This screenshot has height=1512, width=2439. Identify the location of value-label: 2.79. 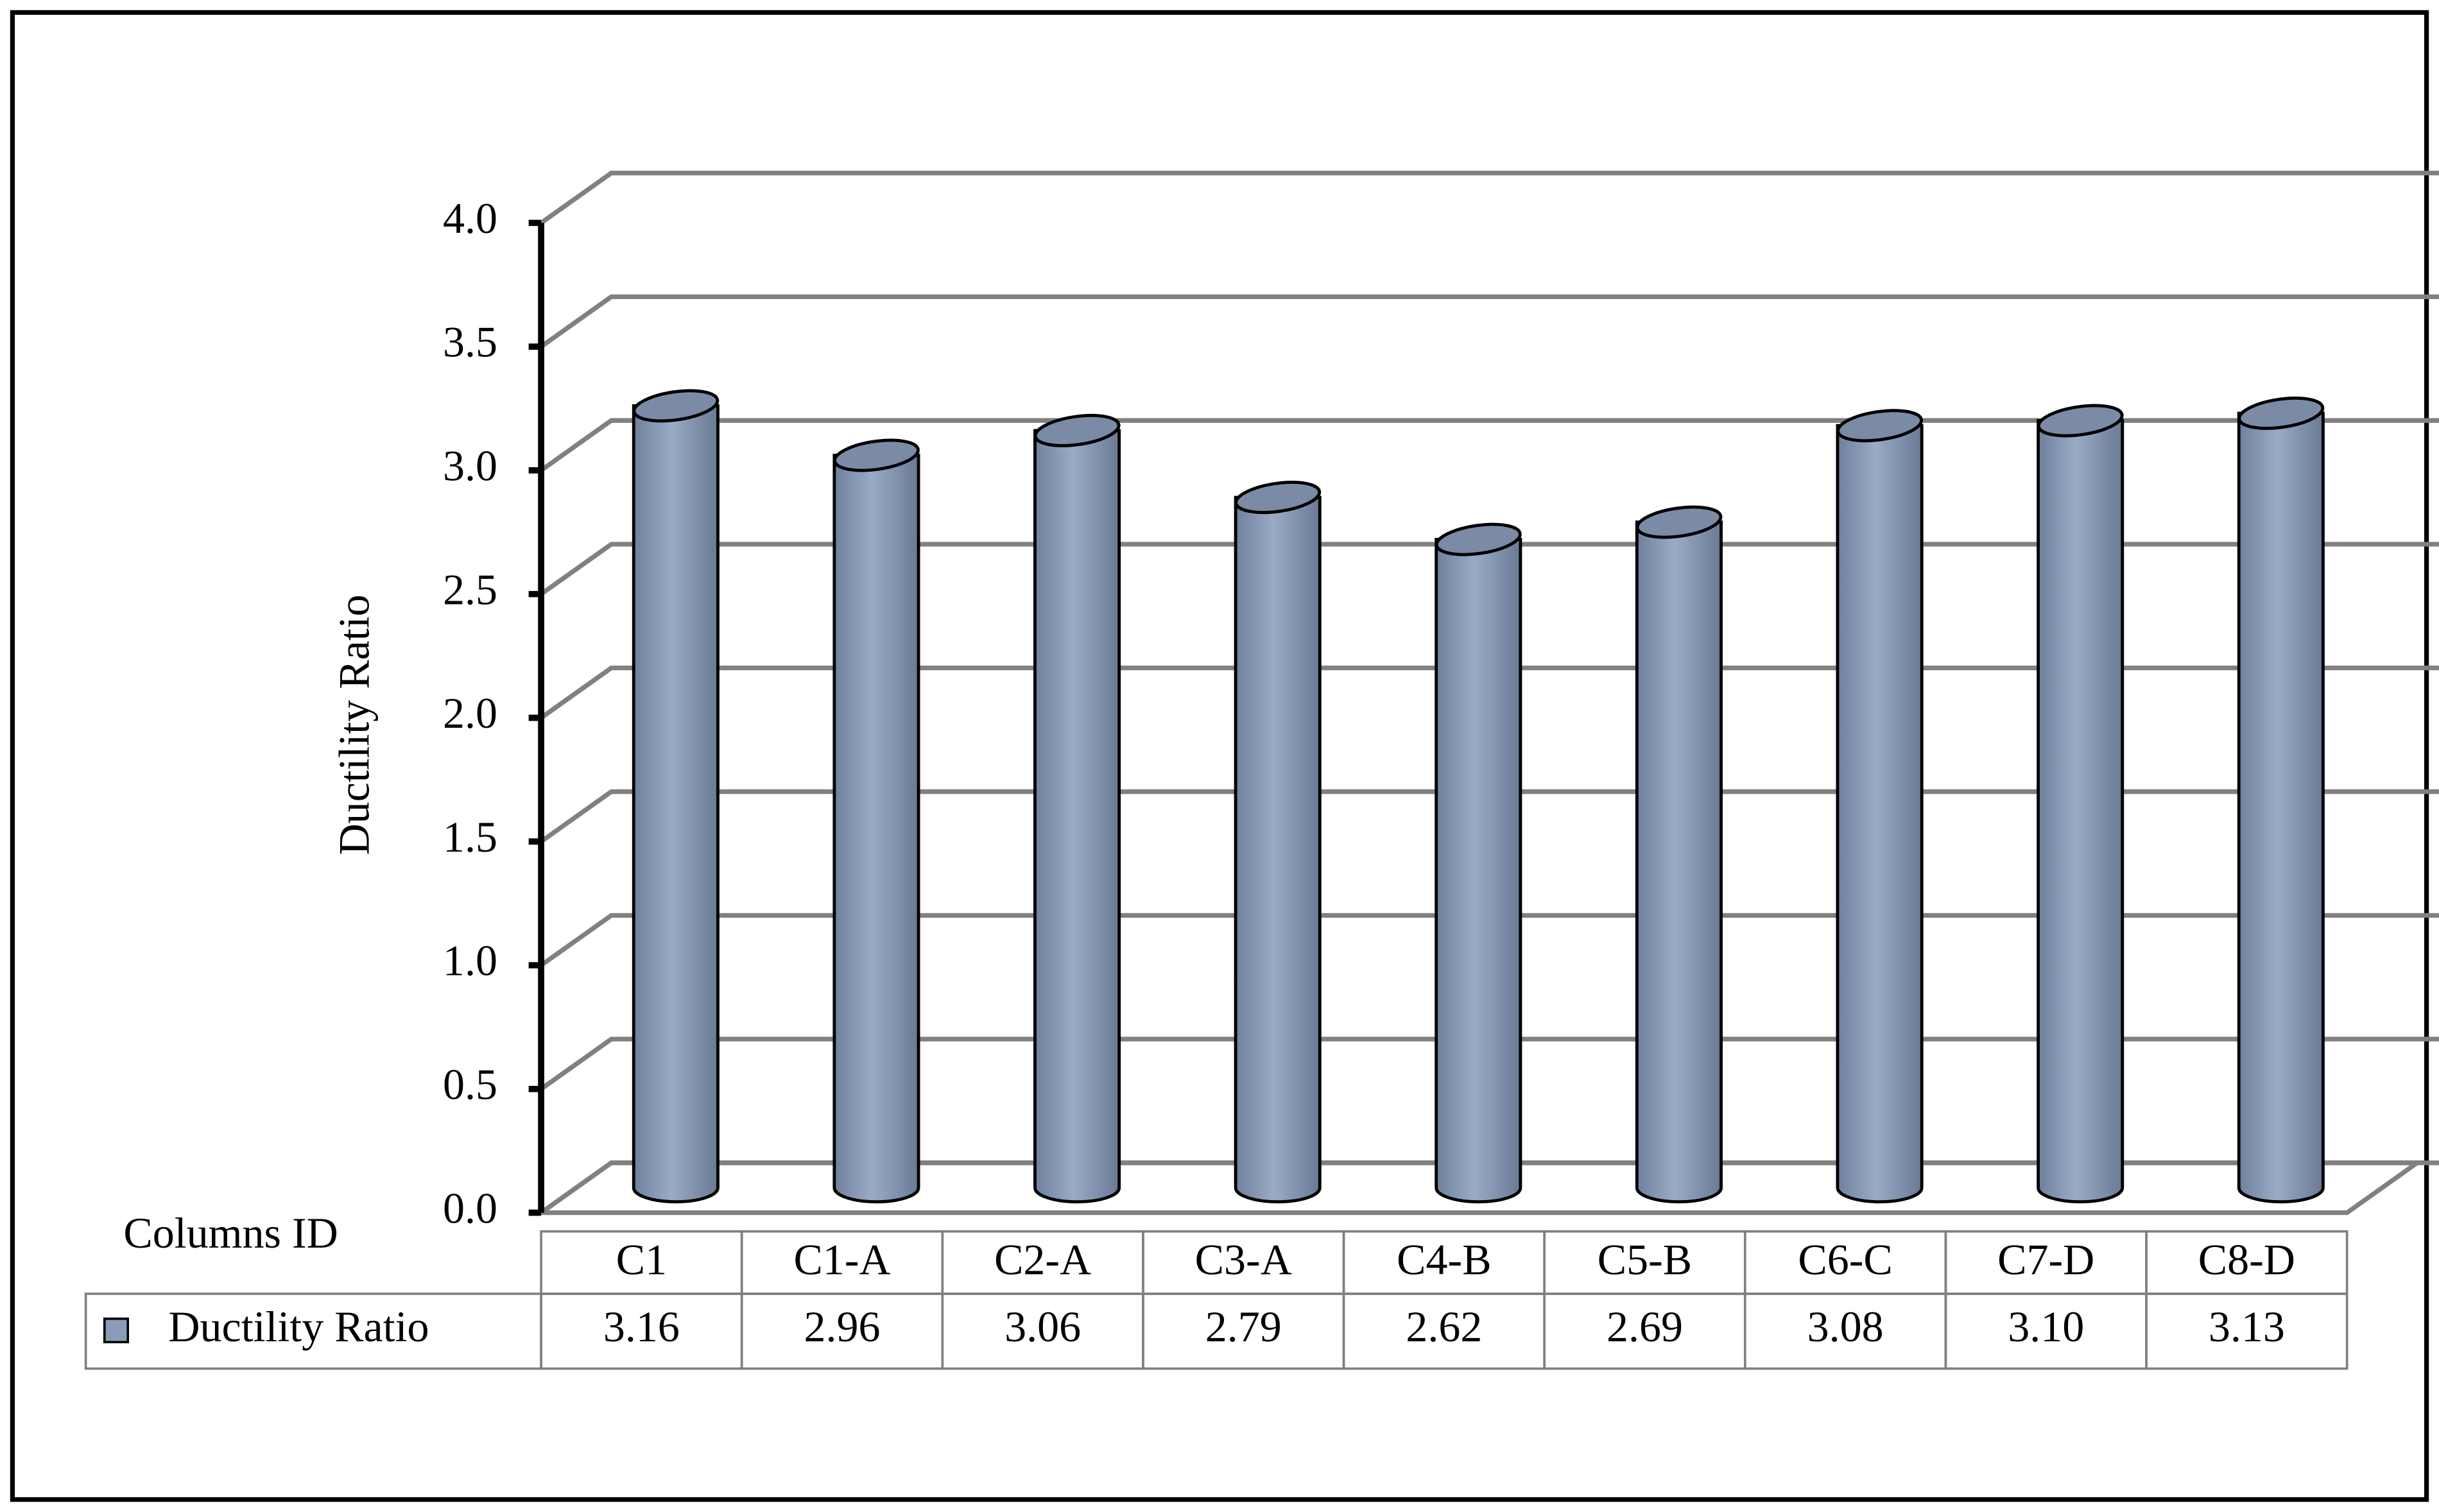
(1243, 1326).